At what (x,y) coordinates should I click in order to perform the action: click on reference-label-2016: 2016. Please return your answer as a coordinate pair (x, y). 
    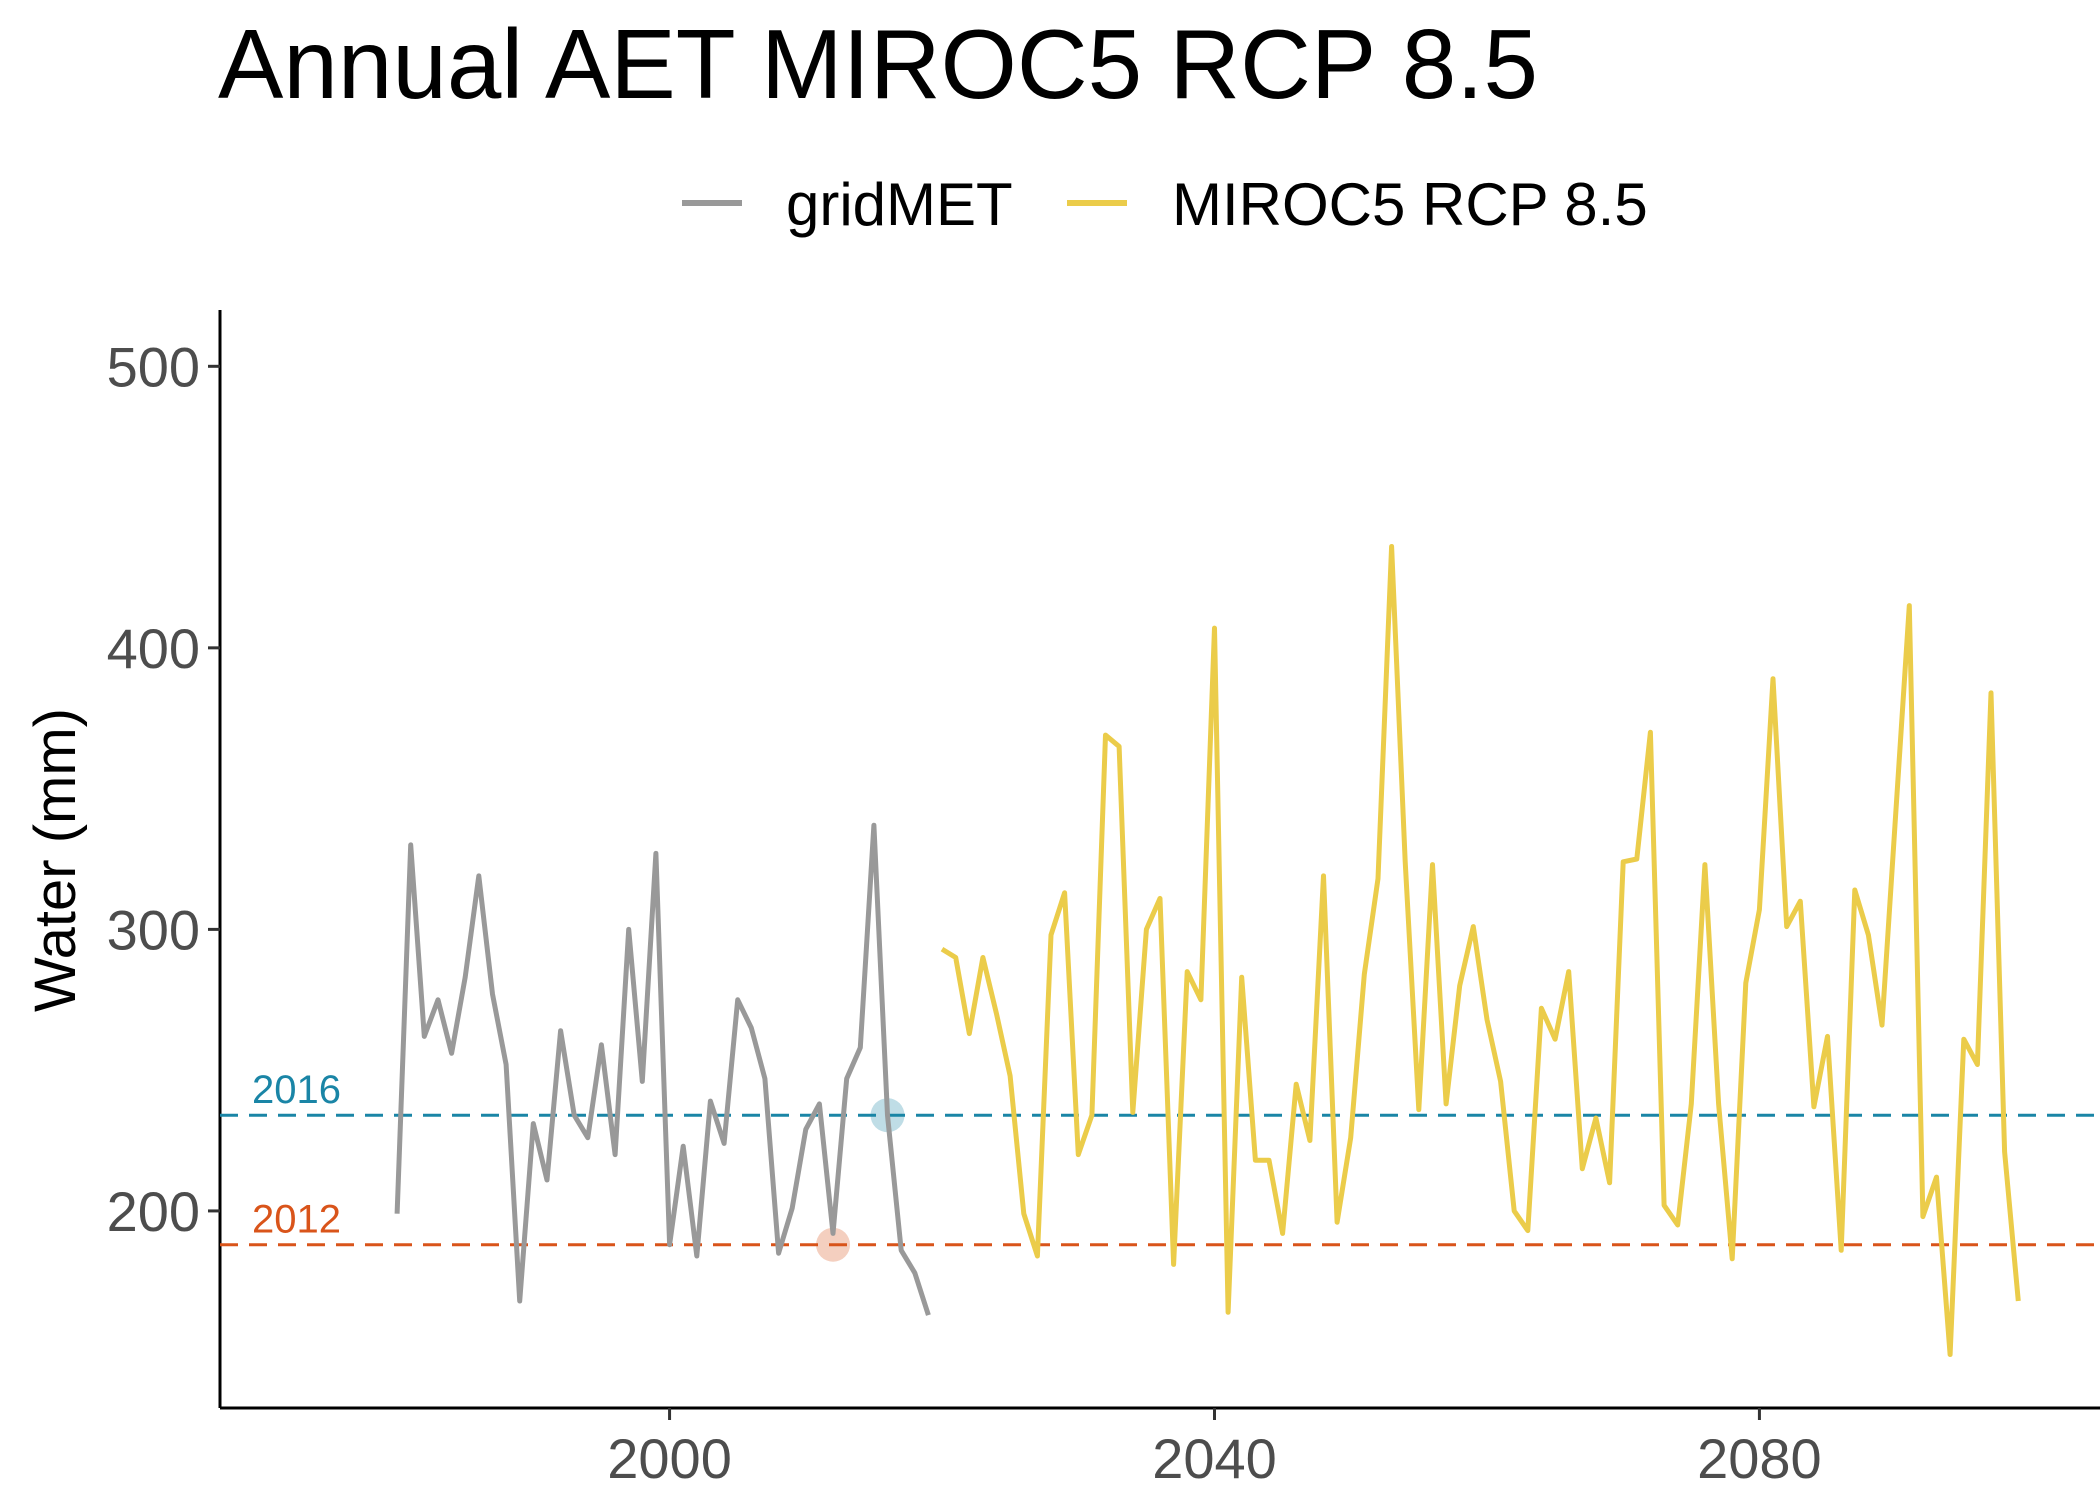
    Looking at the image, I should click on (296, 1090).